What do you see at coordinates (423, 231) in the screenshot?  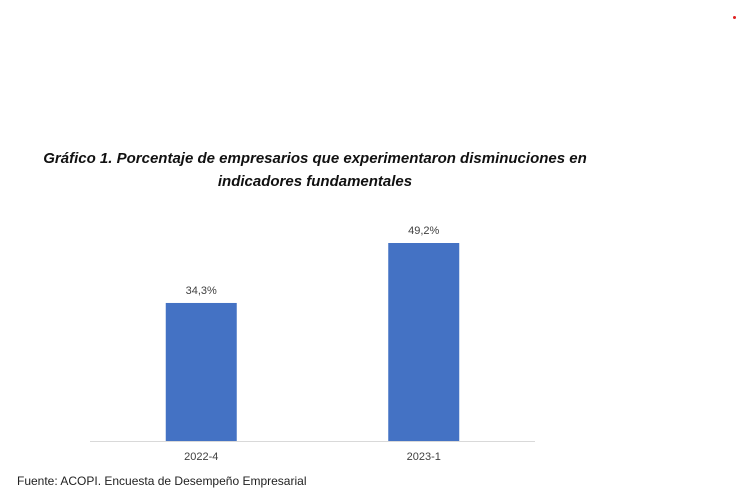 I see `data-label-2023-1: 49,2%` at bounding box center [423, 231].